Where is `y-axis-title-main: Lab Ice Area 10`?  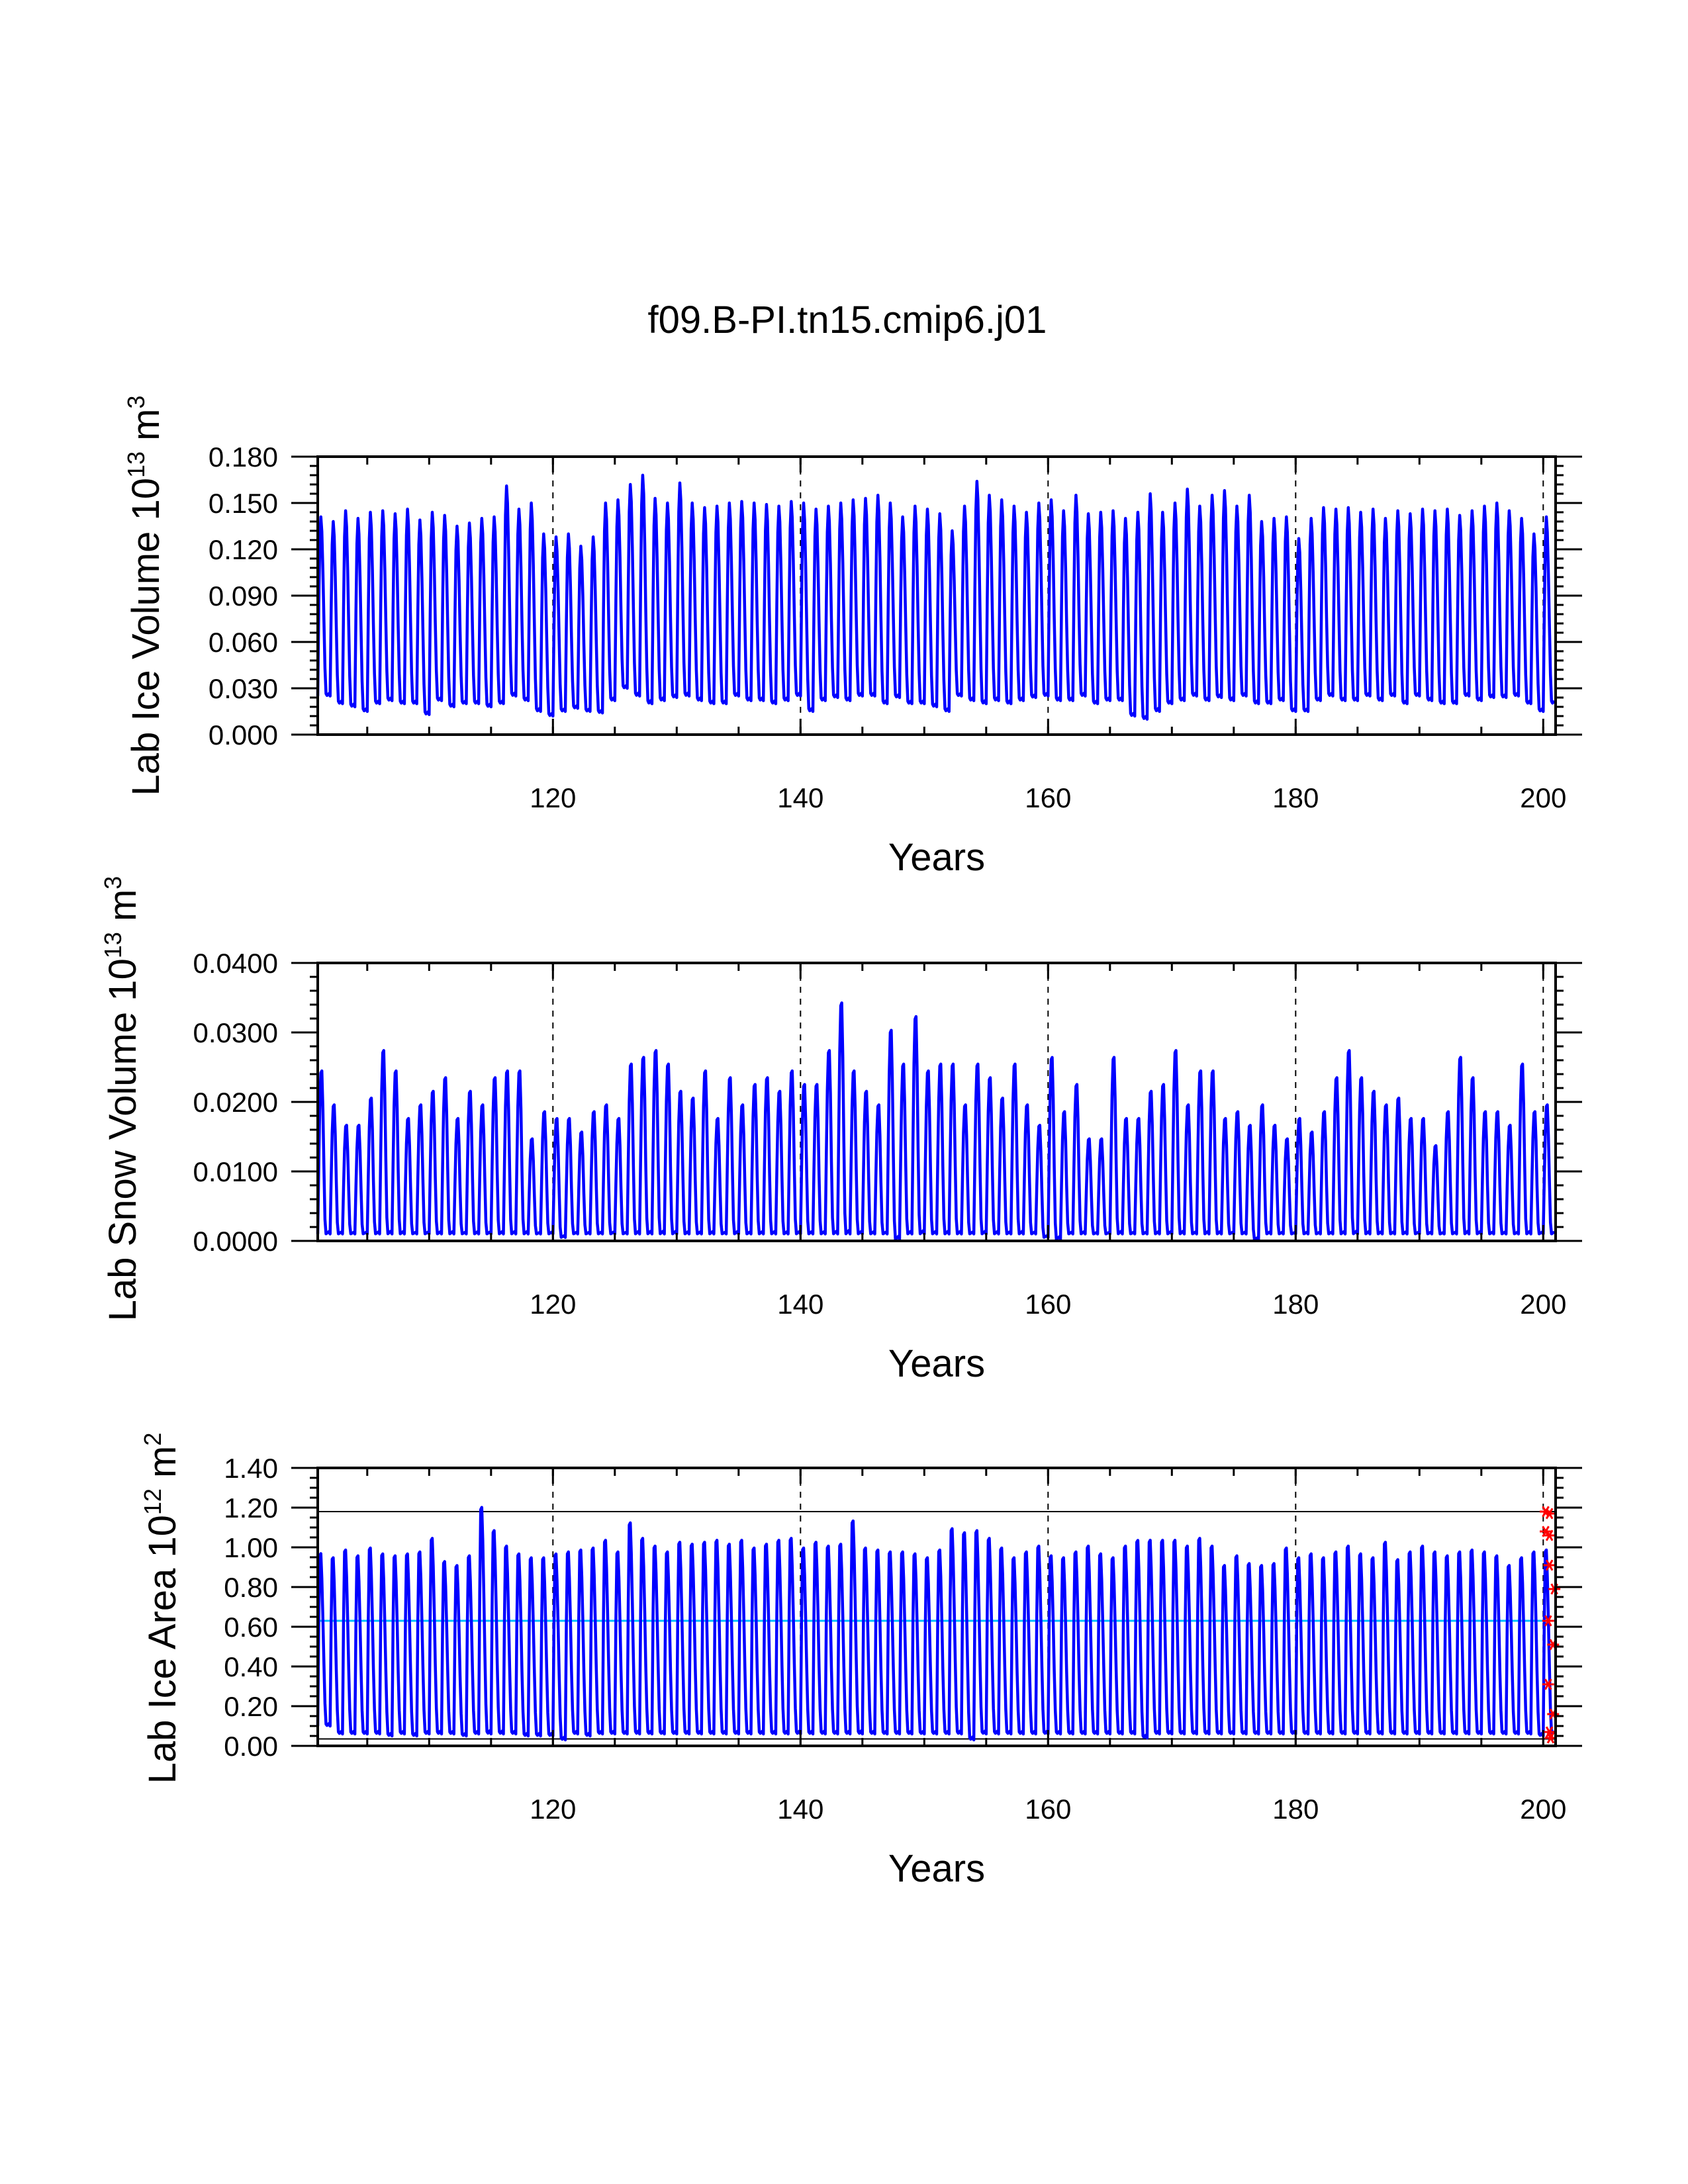
y-axis-title-main: Lab Ice Area 10 is located at coordinates (162, 1649).